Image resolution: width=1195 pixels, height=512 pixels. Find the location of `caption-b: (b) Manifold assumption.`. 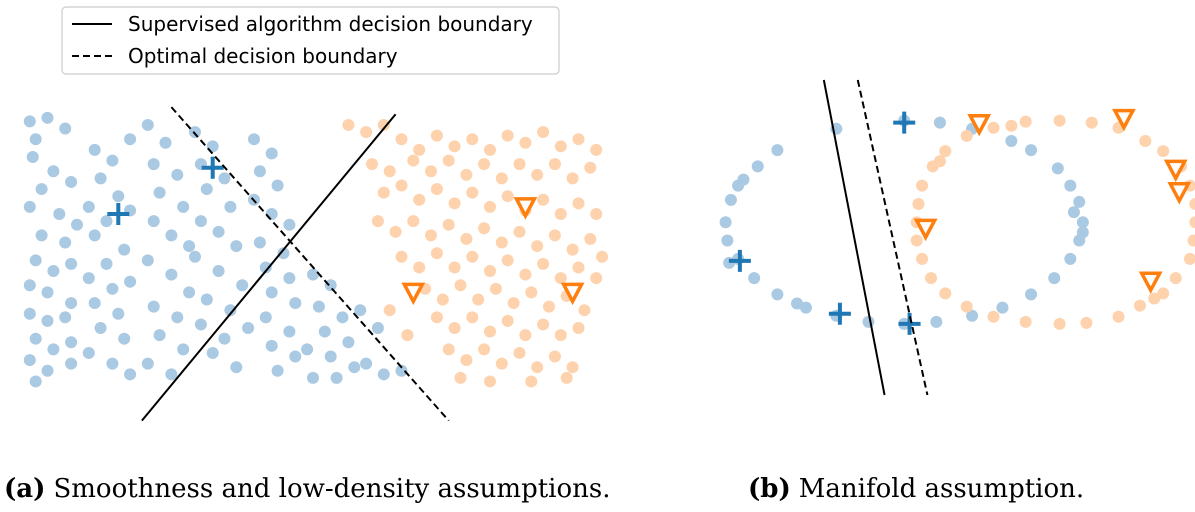

caption-b: (b) Manifold assumption. is located at coordinates (916, 489).